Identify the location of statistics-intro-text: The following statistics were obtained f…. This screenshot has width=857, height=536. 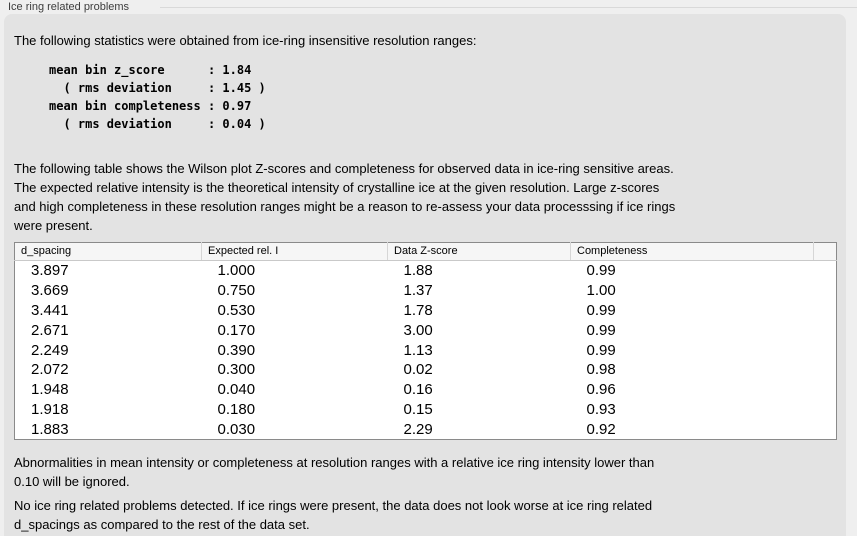
(245, 40).